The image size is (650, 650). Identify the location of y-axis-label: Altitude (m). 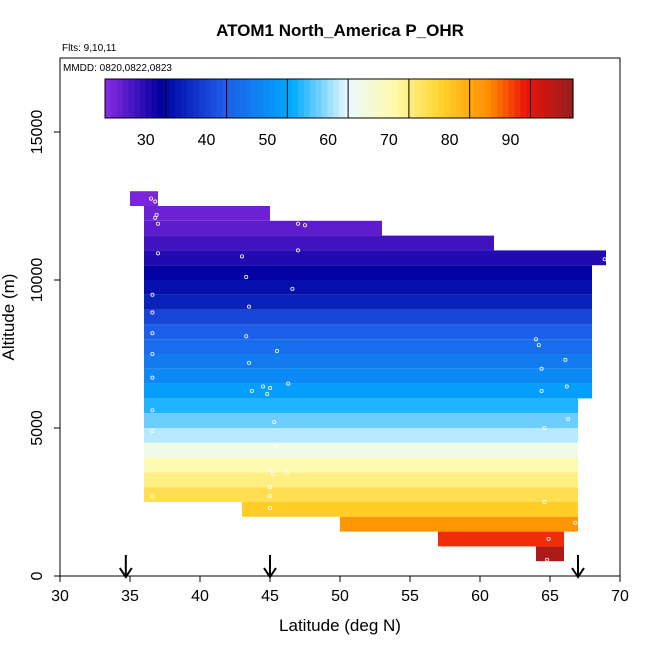
(9, 317).